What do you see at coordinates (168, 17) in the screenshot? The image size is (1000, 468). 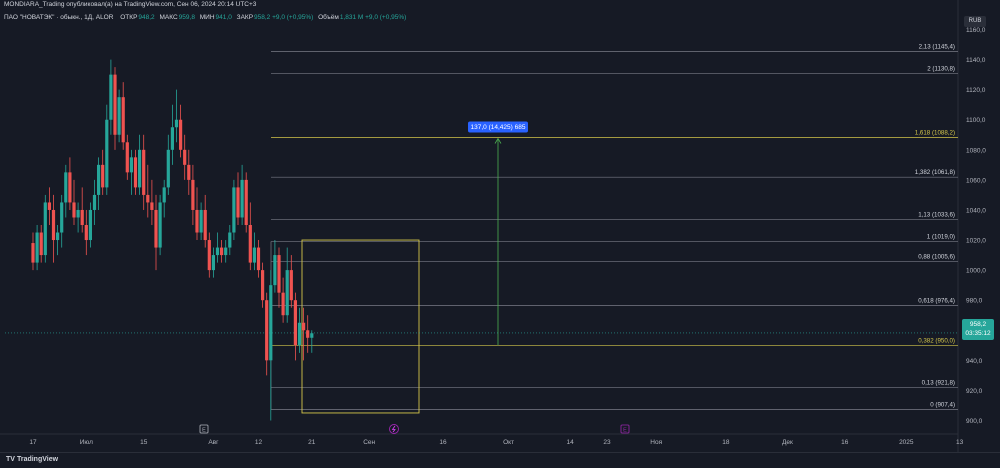 I see `high-label: МАКС` at bounding box center [168, 17].